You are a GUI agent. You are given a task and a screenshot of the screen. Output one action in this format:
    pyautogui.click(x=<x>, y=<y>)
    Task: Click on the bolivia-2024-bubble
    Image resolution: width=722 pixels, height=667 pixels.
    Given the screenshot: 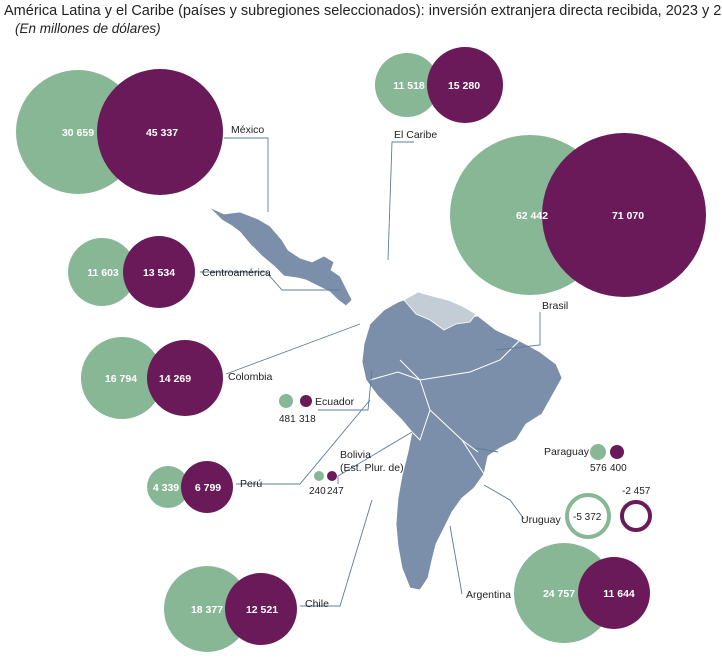 What is the action you would take?
    pyautogui.click(x=332, y=476)
    